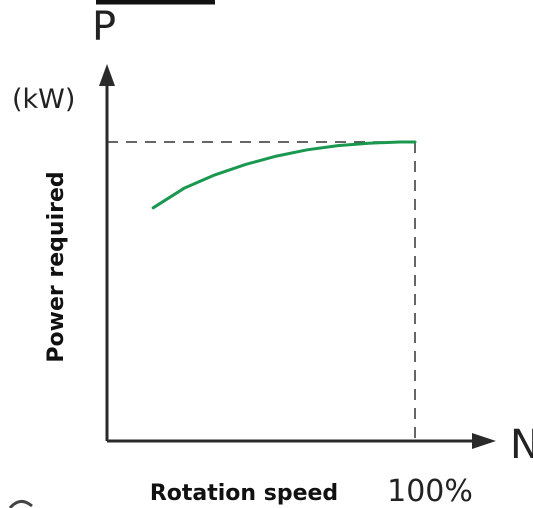 The height and width of the screenshot is (508, 533). What do you see at coordinates (107, 75) in the screenshot?
I see `y-axis-arrowhead` at bounding box center [107, 75].